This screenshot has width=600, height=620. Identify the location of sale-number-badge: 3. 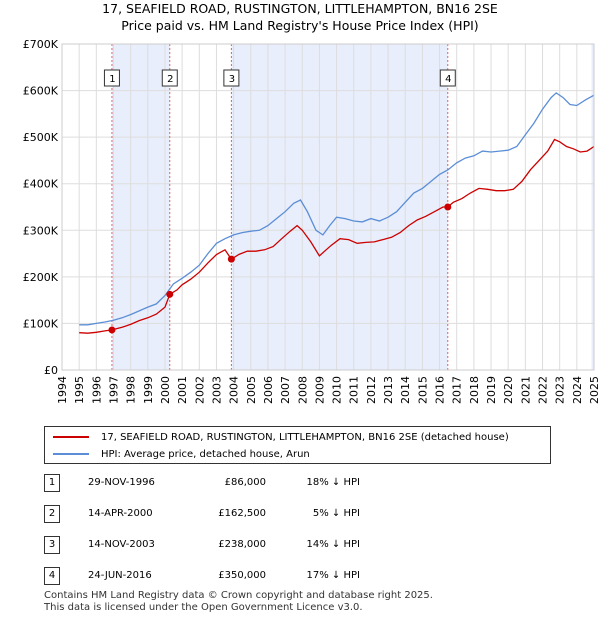
(52, 545).